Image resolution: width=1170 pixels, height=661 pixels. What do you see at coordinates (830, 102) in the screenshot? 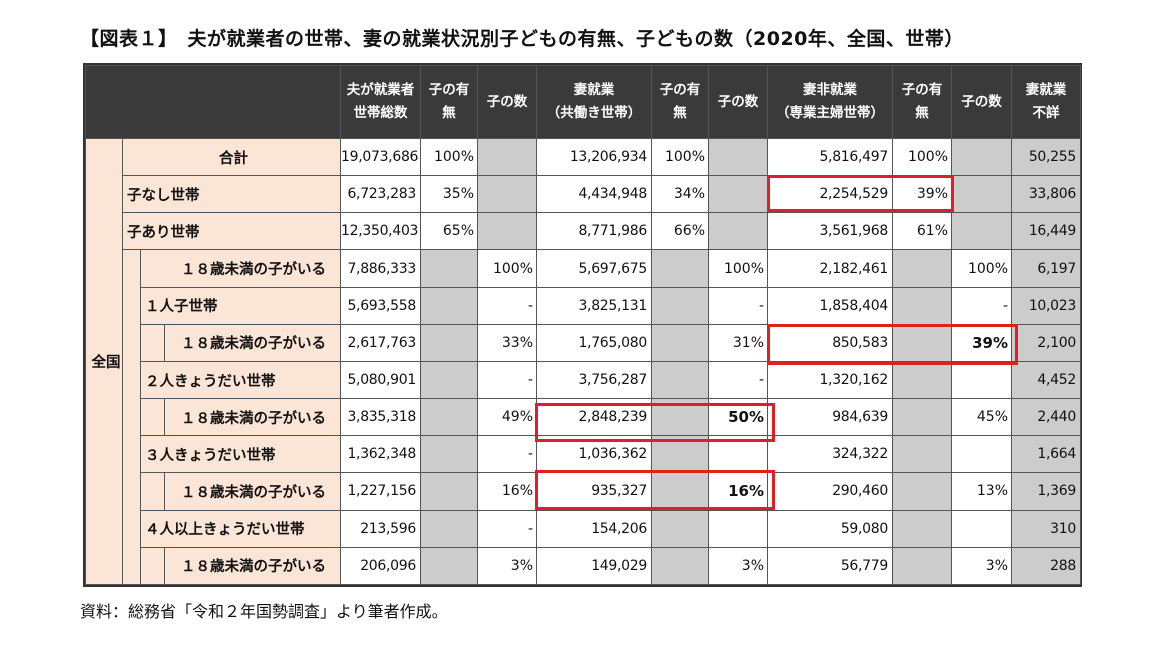
I see `header-wife-nonemployed: 妻非就業 （専業主婦世帯）` at bounding box center [830, 102].